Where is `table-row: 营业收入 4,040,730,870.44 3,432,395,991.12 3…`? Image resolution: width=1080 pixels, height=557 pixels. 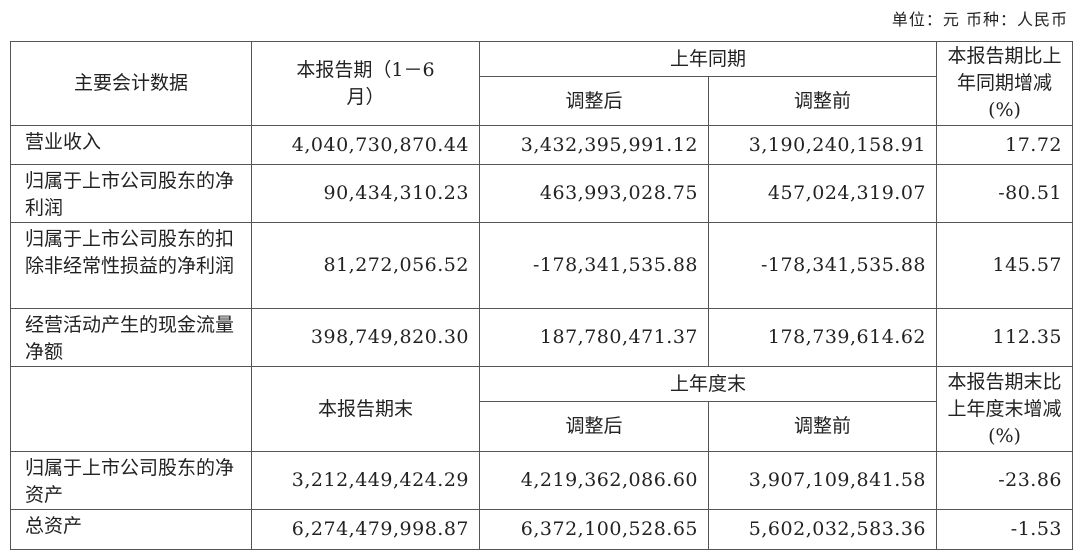
table-row: 营业收入 4,040,730,870.44 3,432,395,991.12 3… is located at coordinates (542, 145).